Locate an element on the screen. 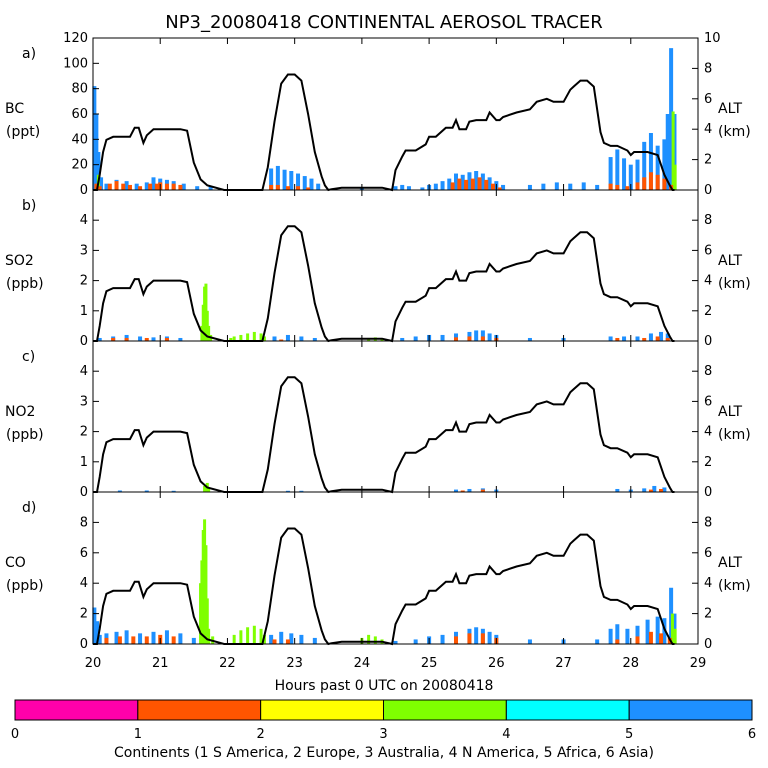  species-label: CO is located at coordinates (15, 563).